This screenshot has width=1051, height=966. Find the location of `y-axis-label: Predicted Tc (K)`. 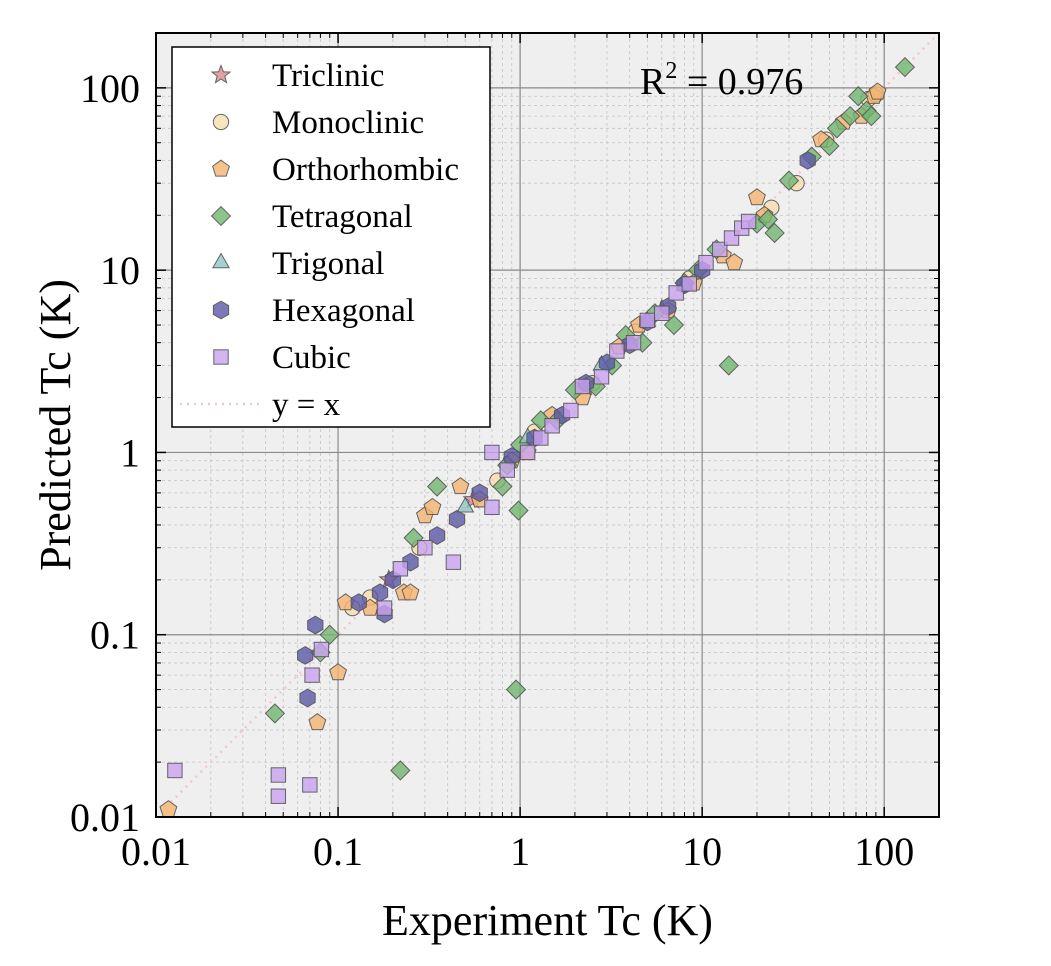

y-axis-label: Predicted Tc (K) is located at coordinates (55, 425).